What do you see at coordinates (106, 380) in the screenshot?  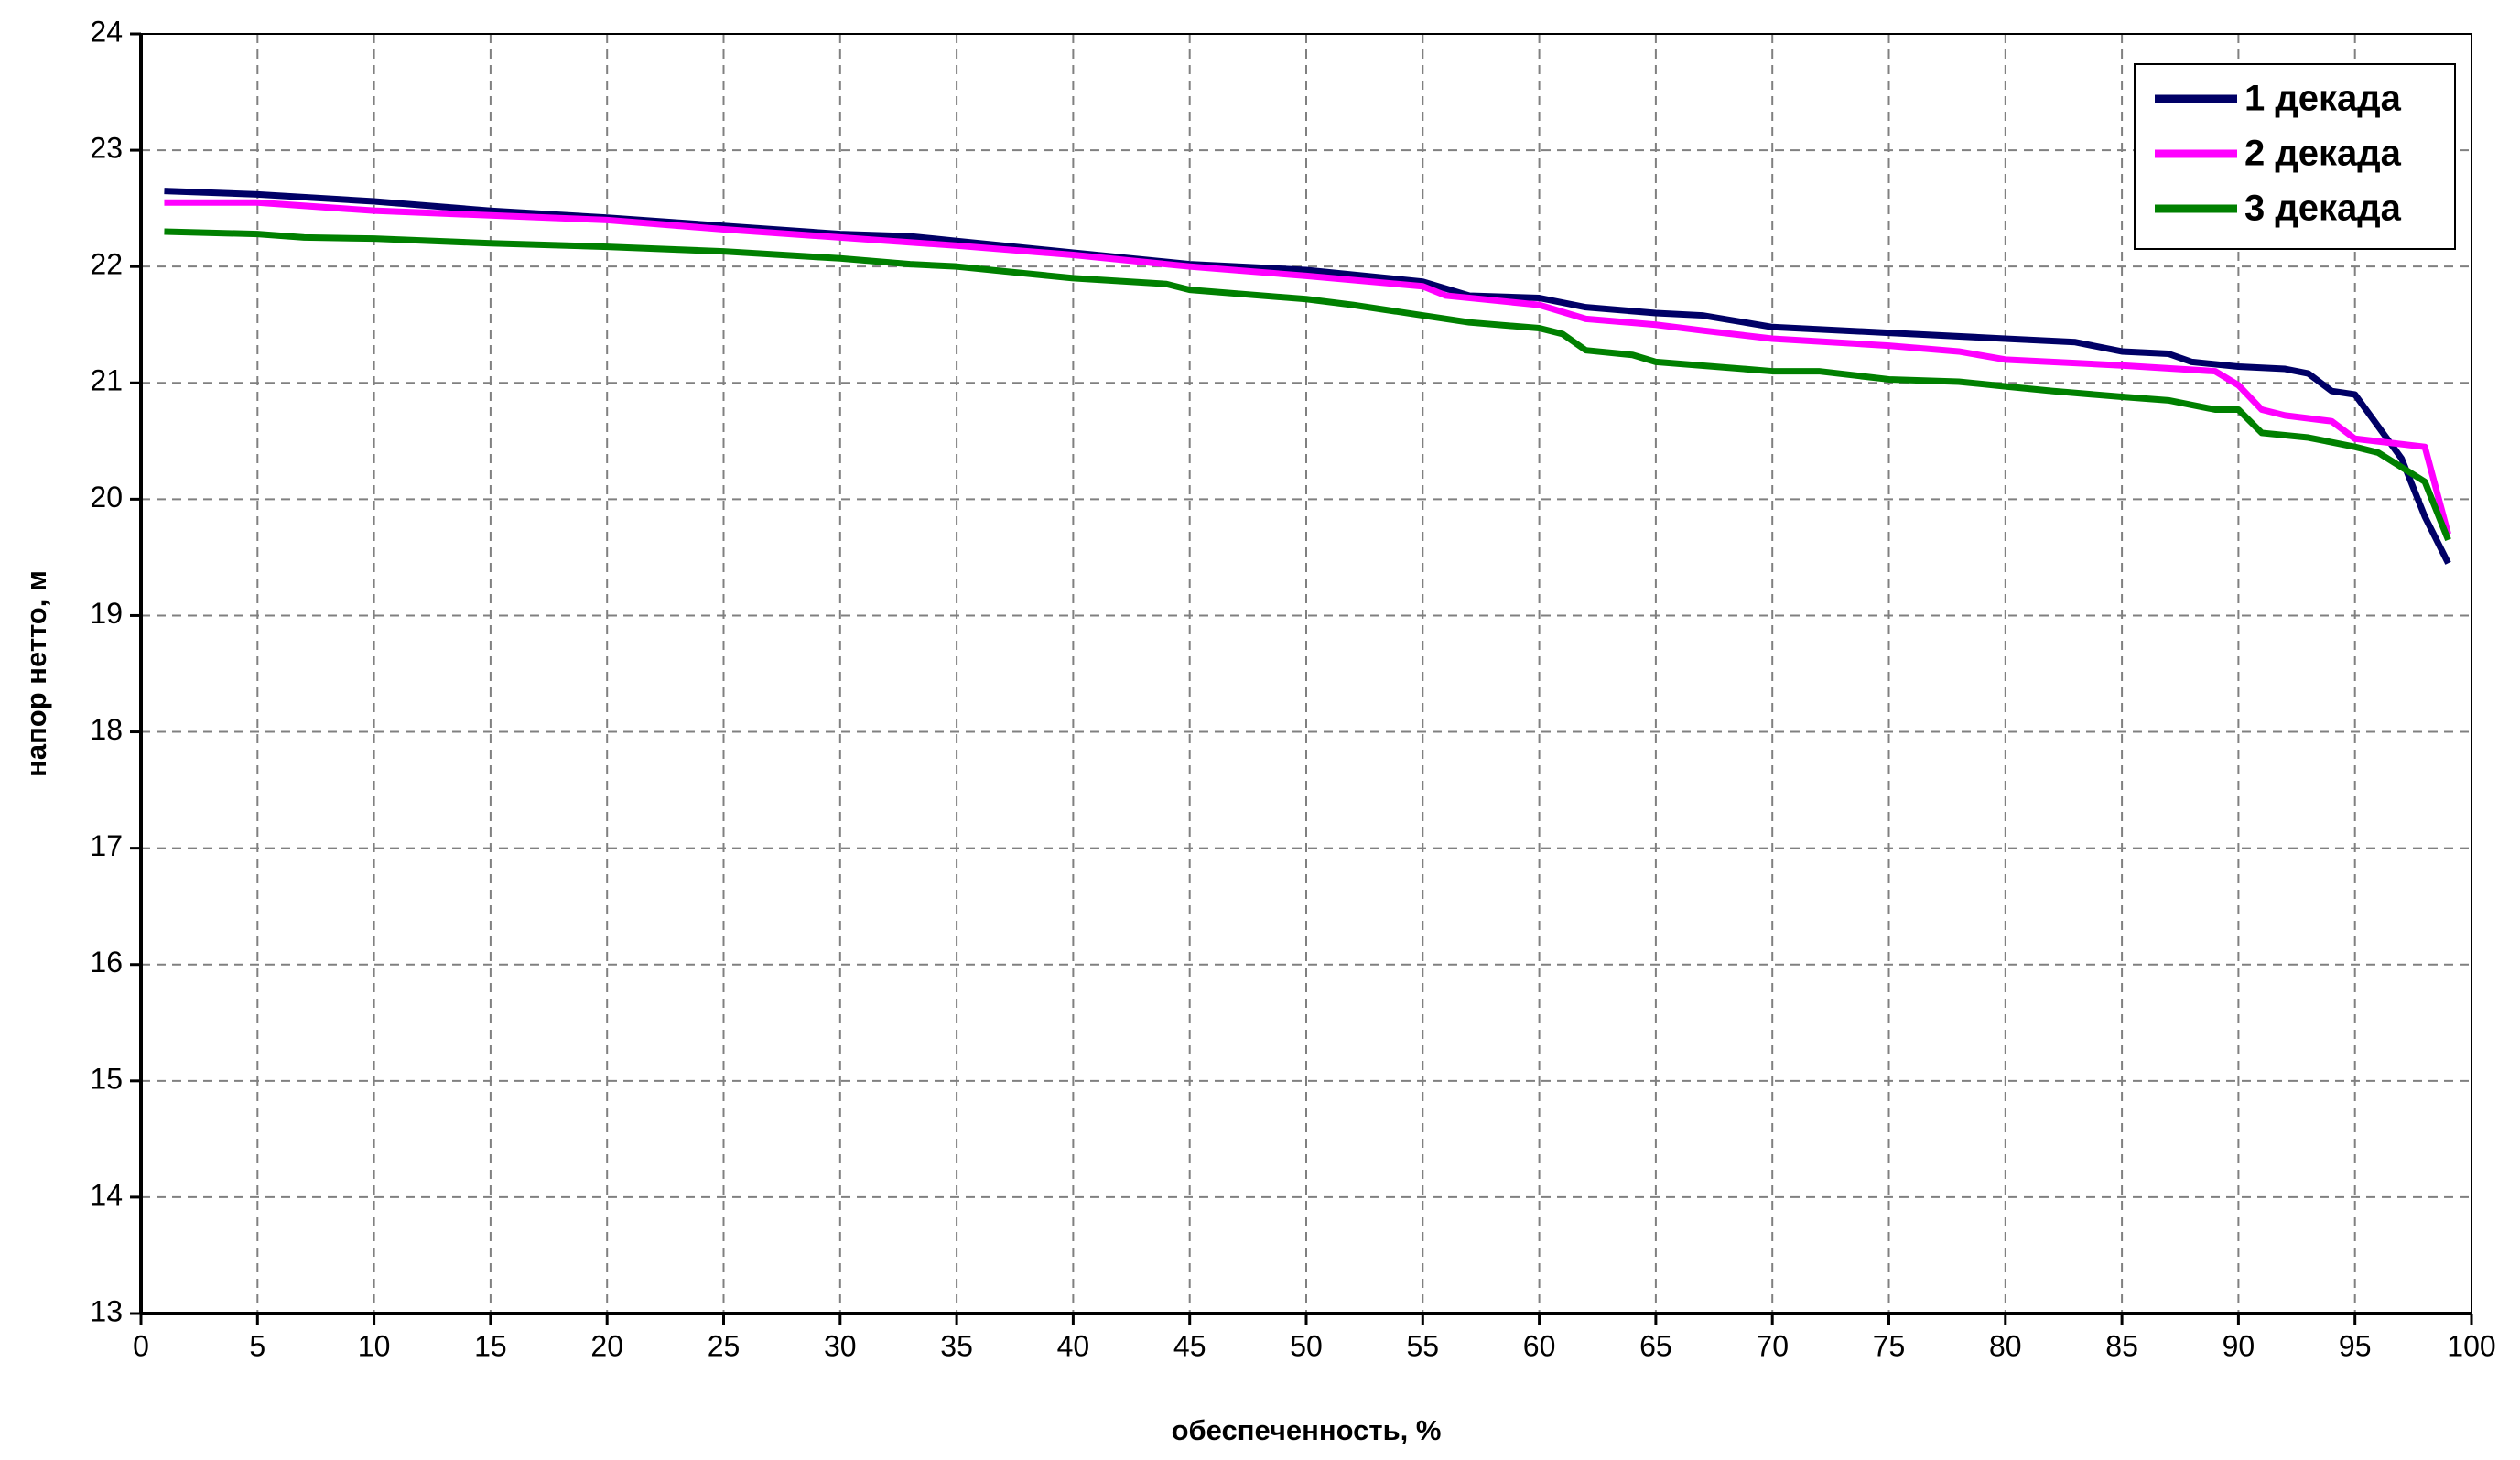 I see `y-tick-label: 21` at bounding box center [106, 380].